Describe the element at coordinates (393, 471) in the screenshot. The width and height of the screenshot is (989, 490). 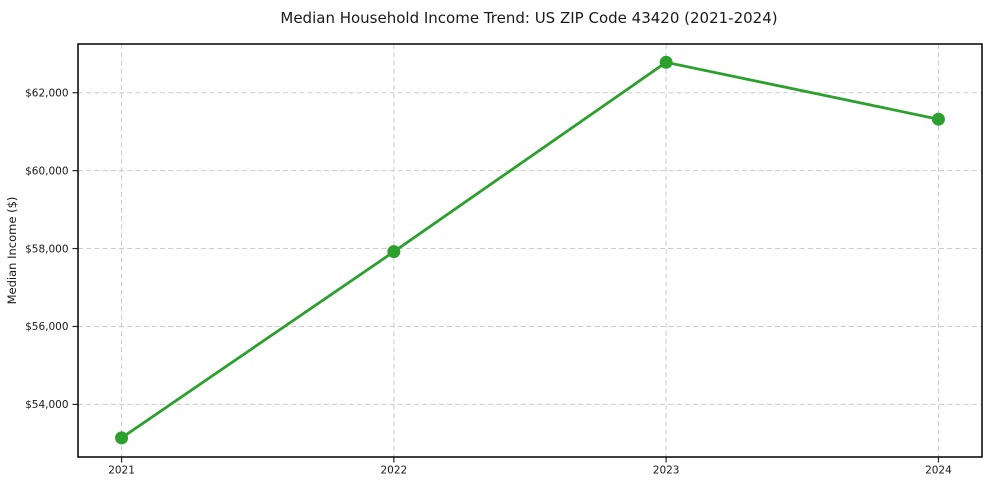
I see `x-tick-label: 2022` at that location.